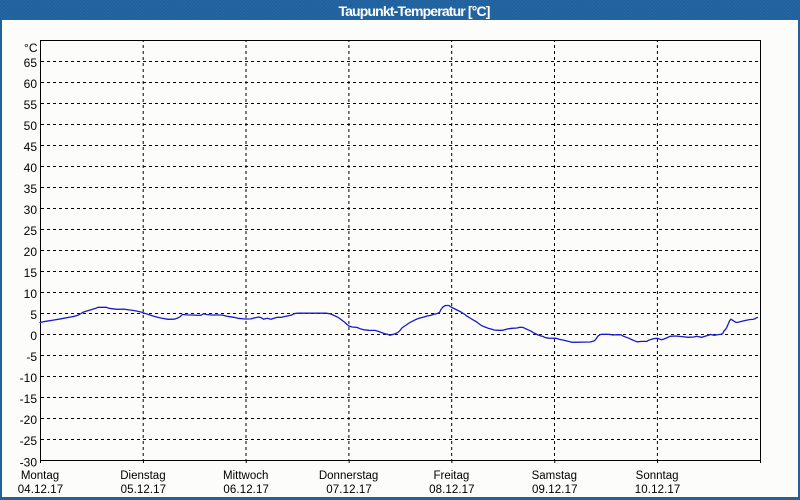 This screenshot has width=800, height=500. I want to click on svg-text: 45, so click(31, 147).